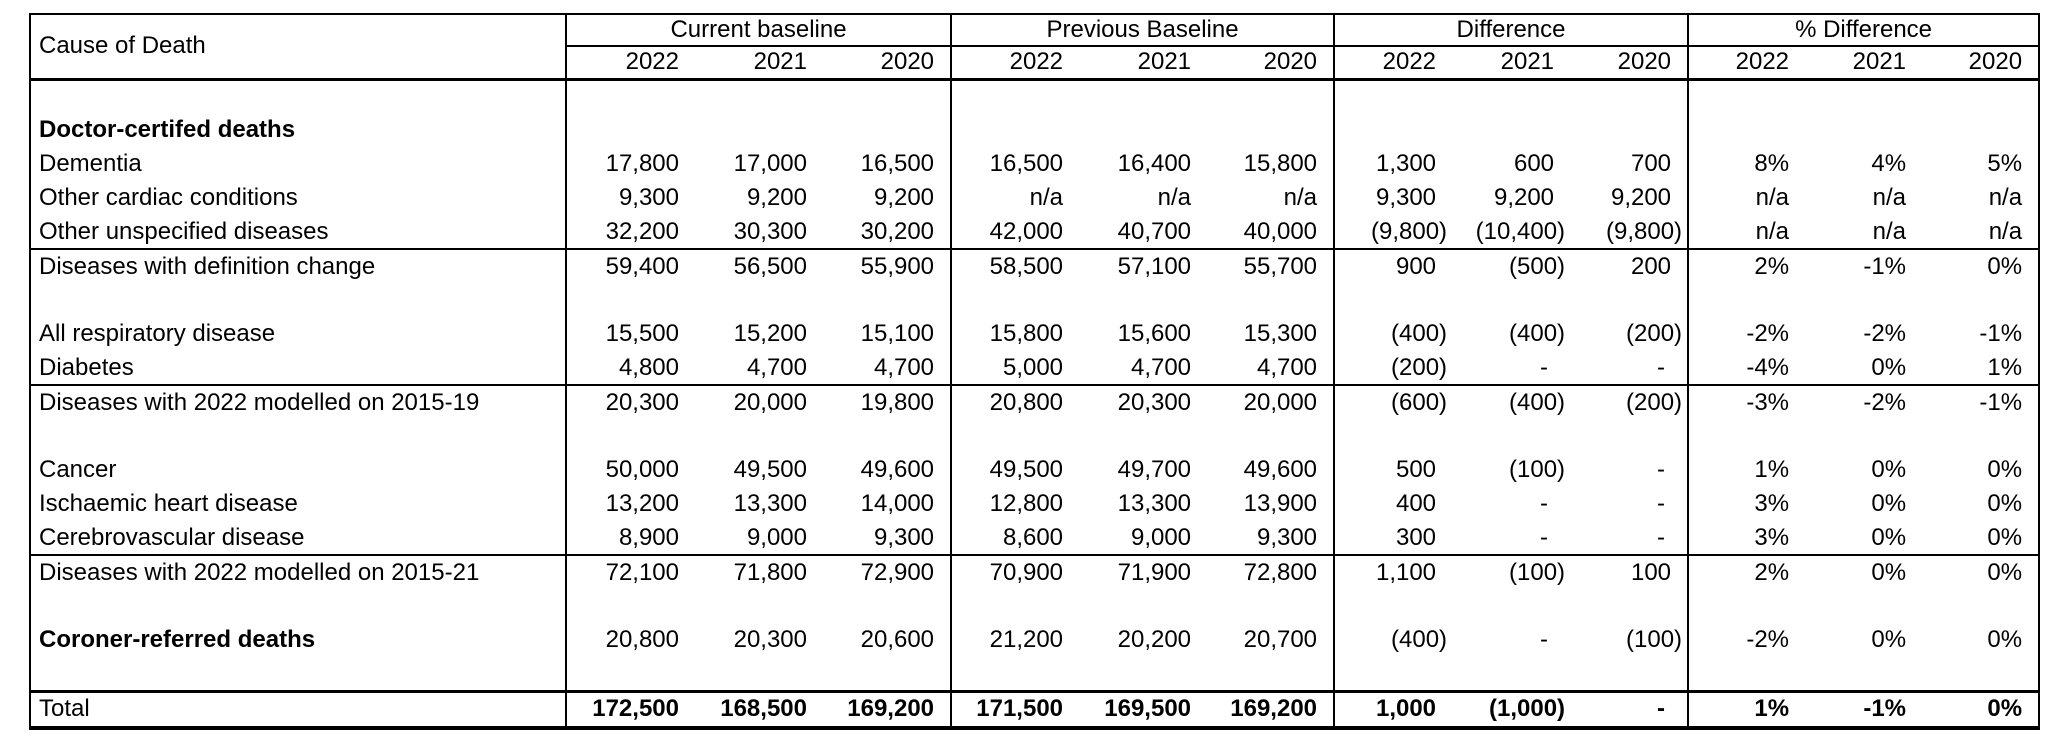 Image resolution: width=2048 pixels, height=742 pixels. What do you see at coordinates (888, 232) in the screenshot?
I see `value-cell: 30,200` at bounding box center [888, 232].